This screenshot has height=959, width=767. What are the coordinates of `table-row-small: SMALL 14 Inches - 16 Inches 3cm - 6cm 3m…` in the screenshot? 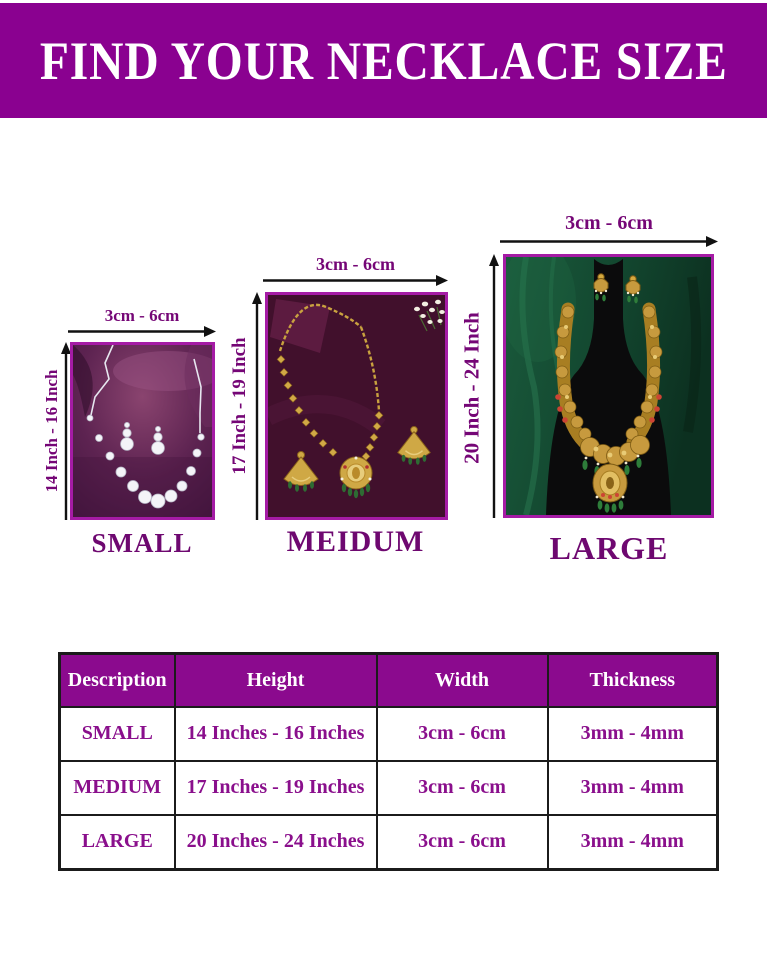 It's located at (388, 734).